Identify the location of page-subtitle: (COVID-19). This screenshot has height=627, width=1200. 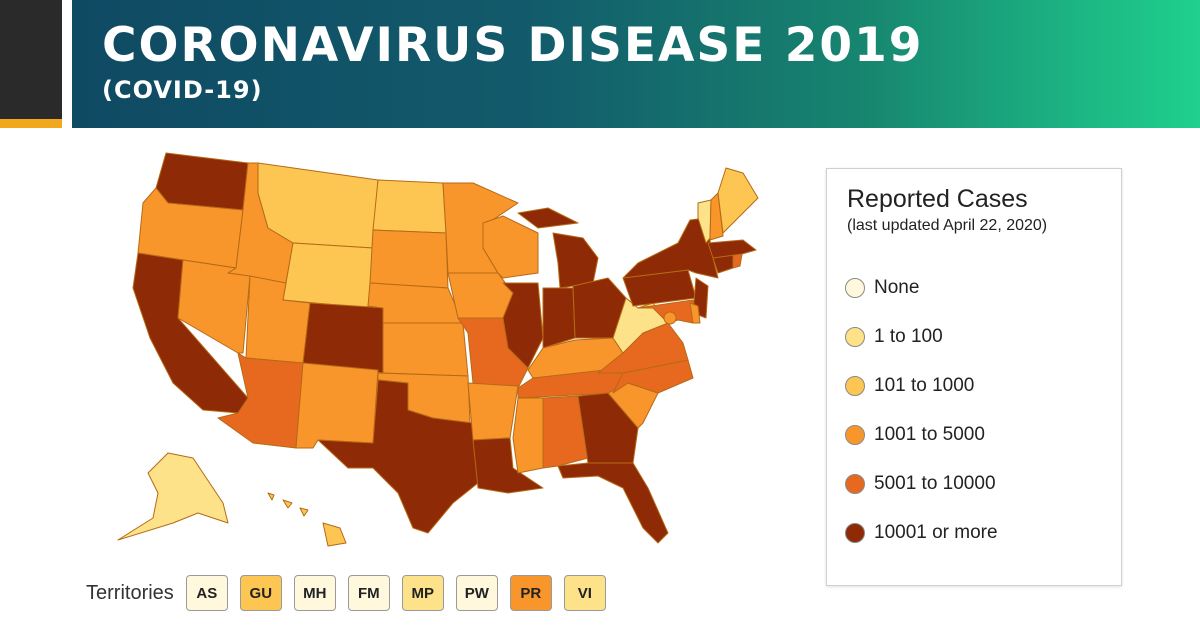
(182, 90).